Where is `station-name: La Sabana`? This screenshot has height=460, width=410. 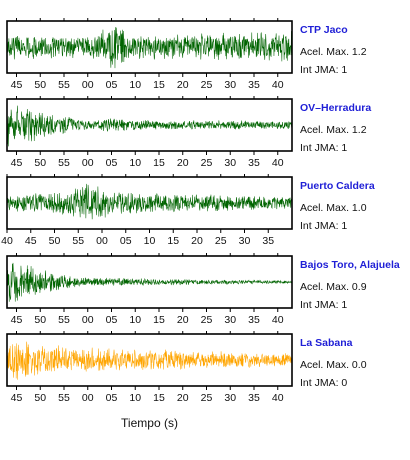
station-name: La Sabana is located at coordinates (326, 343).